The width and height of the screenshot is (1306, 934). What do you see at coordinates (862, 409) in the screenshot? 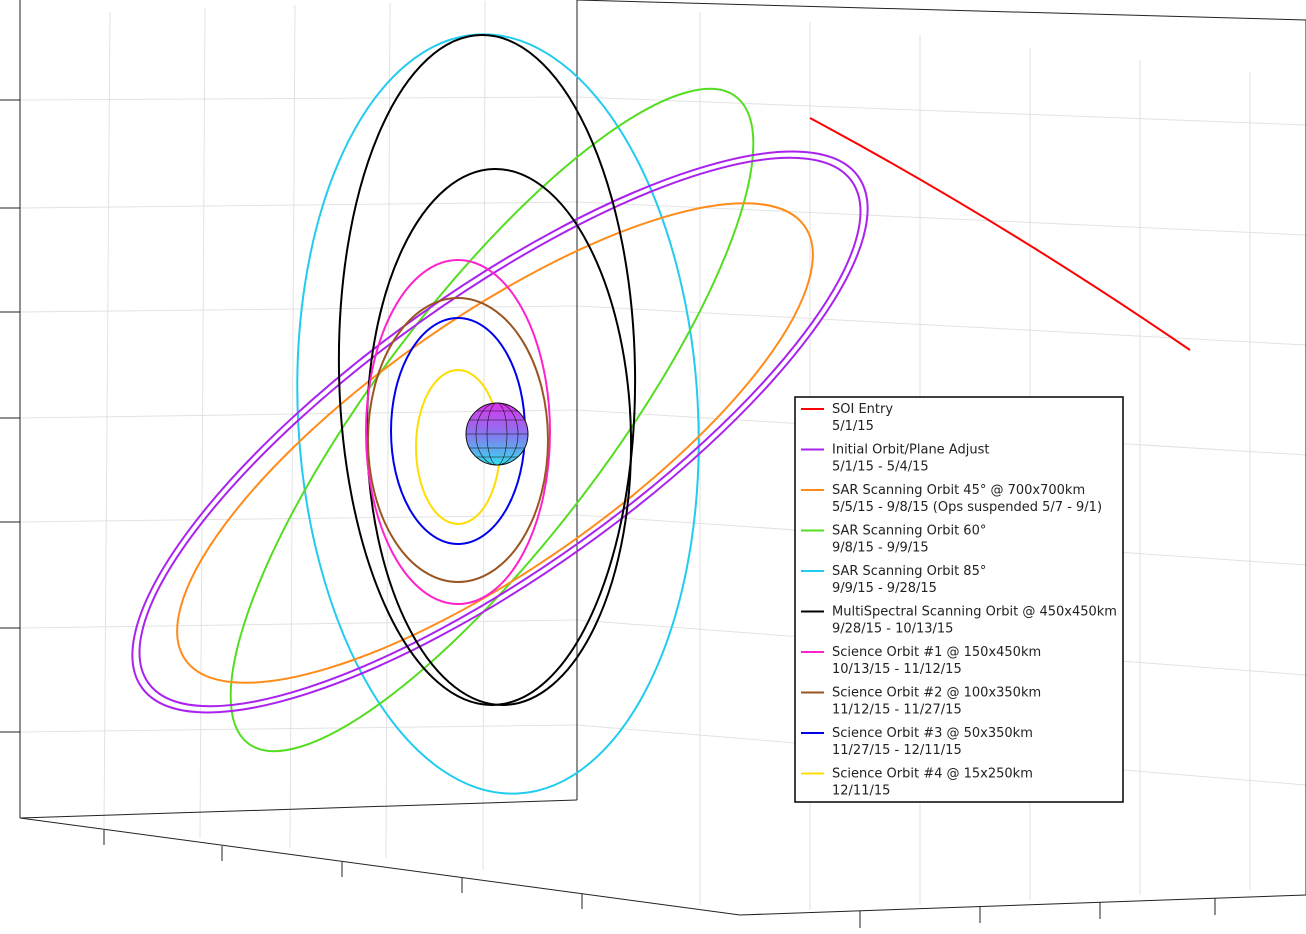
I see `legend-label: SOI Entry` at bounding box center [862, 409].